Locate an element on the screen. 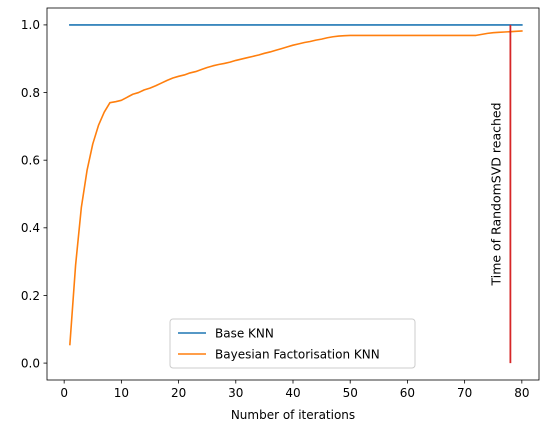  y-tick-label: 1.0 is located at coordinates (30, 25).